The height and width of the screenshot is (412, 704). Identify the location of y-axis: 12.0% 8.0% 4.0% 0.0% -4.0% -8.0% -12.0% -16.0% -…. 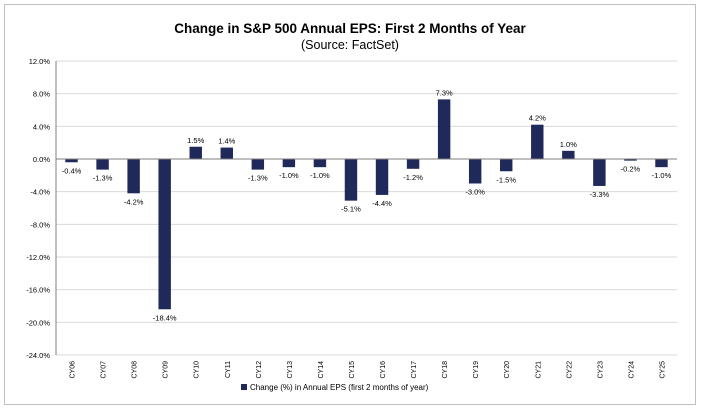
(41, 208).